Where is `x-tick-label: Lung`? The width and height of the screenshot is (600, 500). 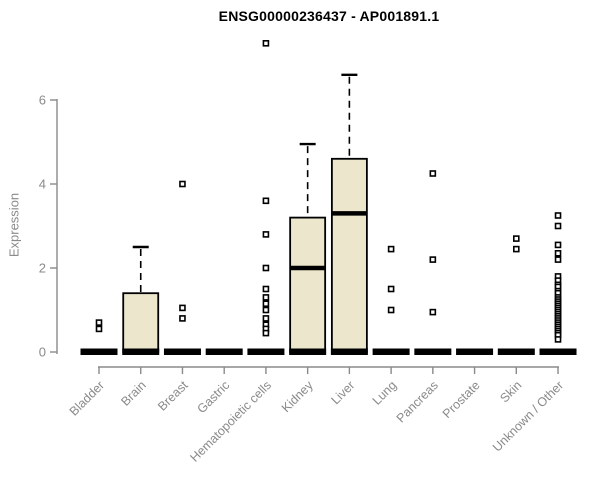
x-tick-label: Lung is located at coordinates (385, 393).